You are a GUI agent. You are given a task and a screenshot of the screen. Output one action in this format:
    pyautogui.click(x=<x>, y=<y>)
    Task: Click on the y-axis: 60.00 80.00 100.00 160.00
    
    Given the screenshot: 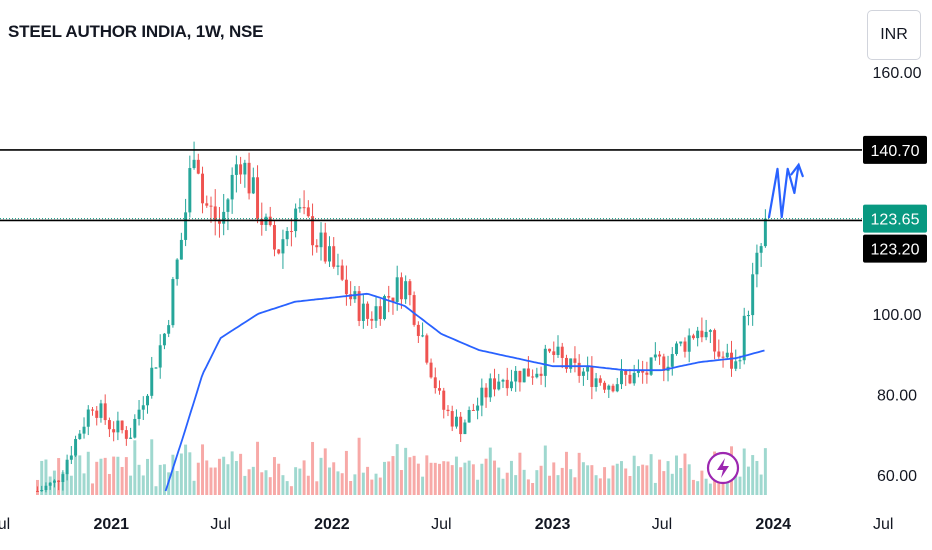 What is the action you would take?
    pyautogui.click(x=897, y=275)
    